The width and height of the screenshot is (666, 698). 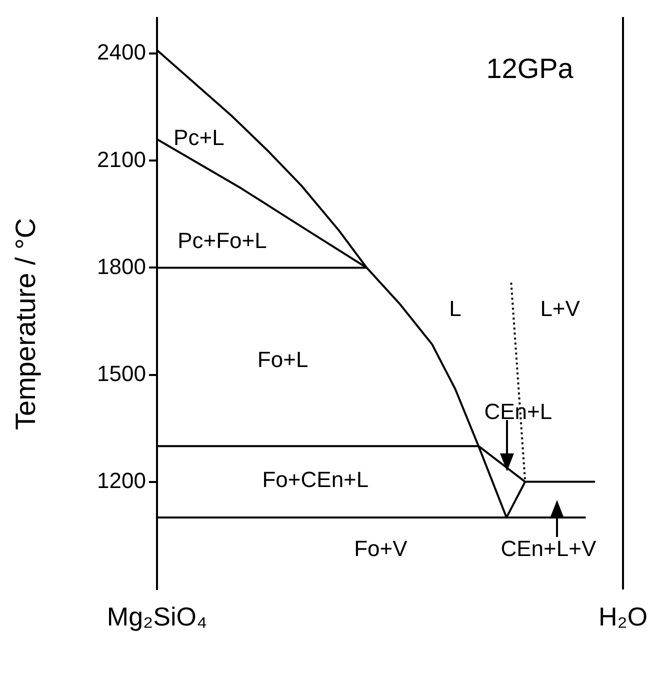 I want to click on annotation: CEn+L, so click(x=518, y=411).